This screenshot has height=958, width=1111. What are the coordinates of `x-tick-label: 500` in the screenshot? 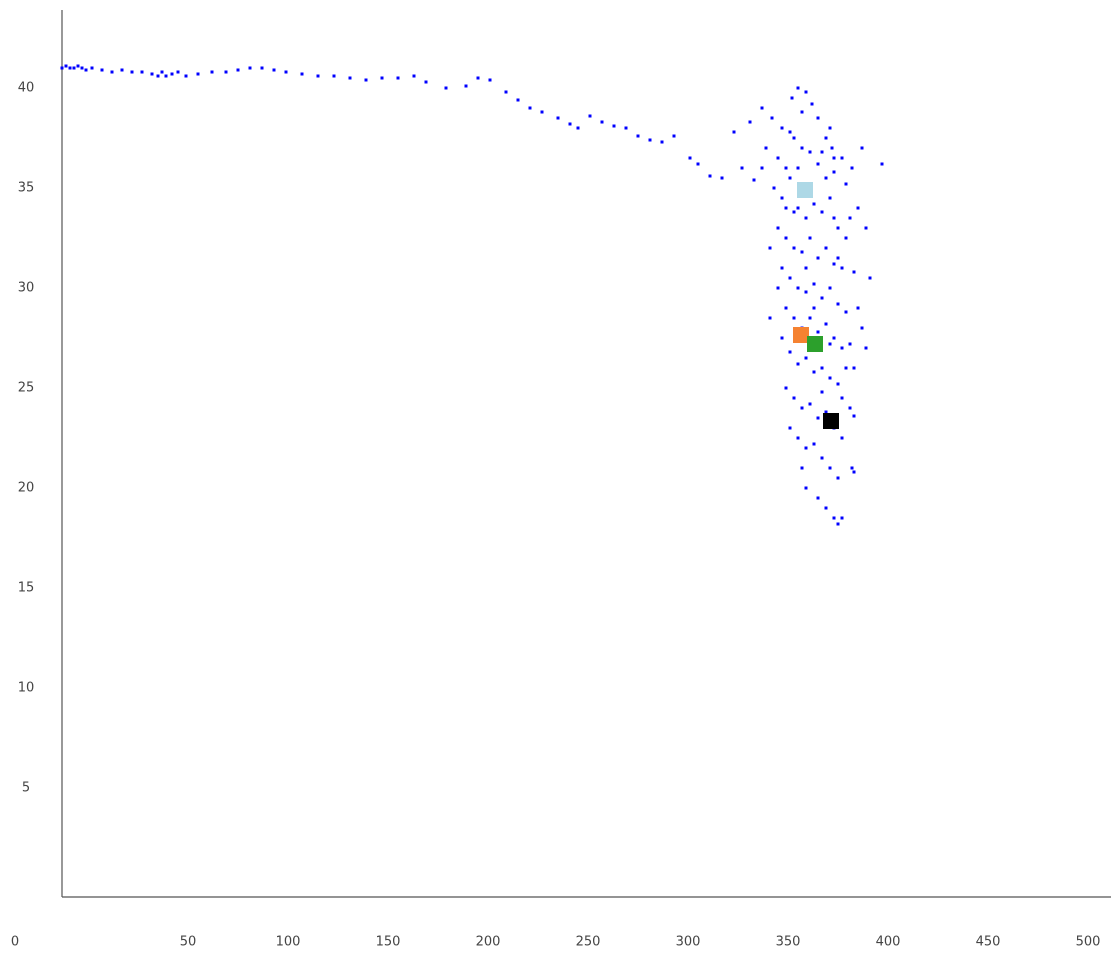 It's located at (1088, 942).